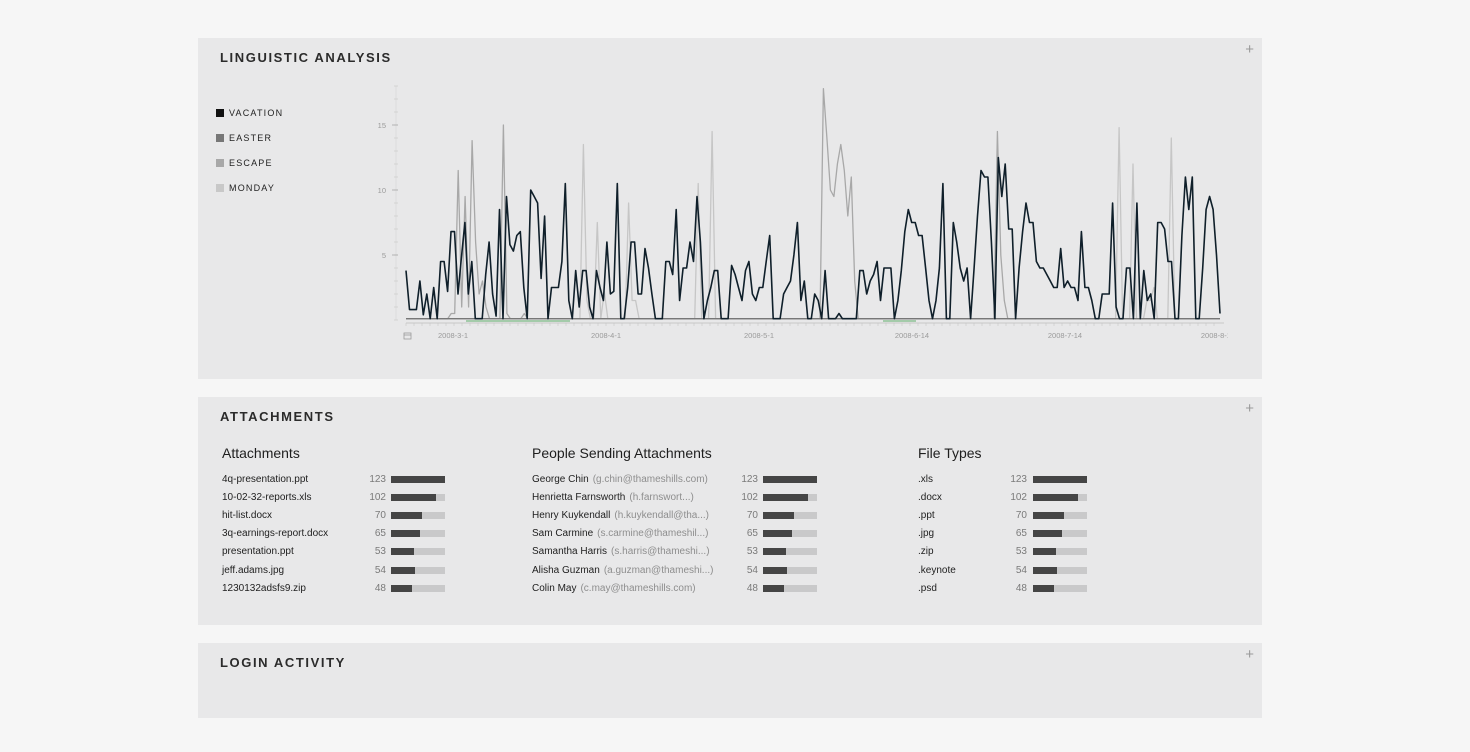 The width and height of the screenshot is (1470, 752). I want to click on x-tick-label: 2008-7-14, so click(1065, 335).